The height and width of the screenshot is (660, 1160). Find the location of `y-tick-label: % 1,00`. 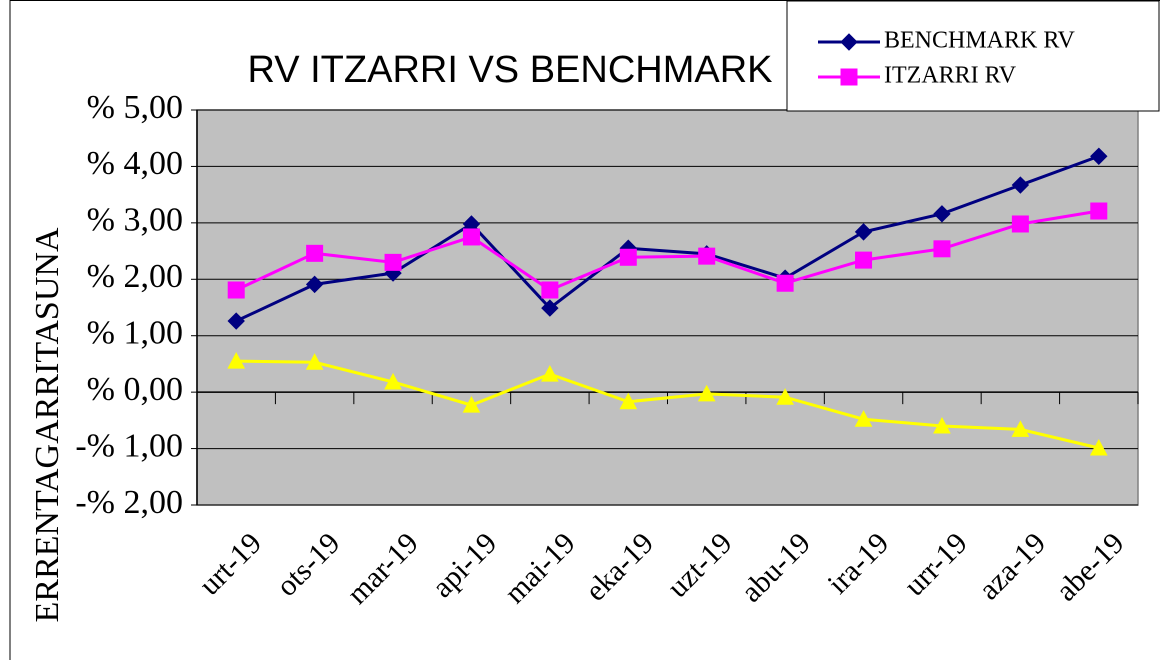

y-tick-label: % 1,00 is located at coordinates (135, 333).